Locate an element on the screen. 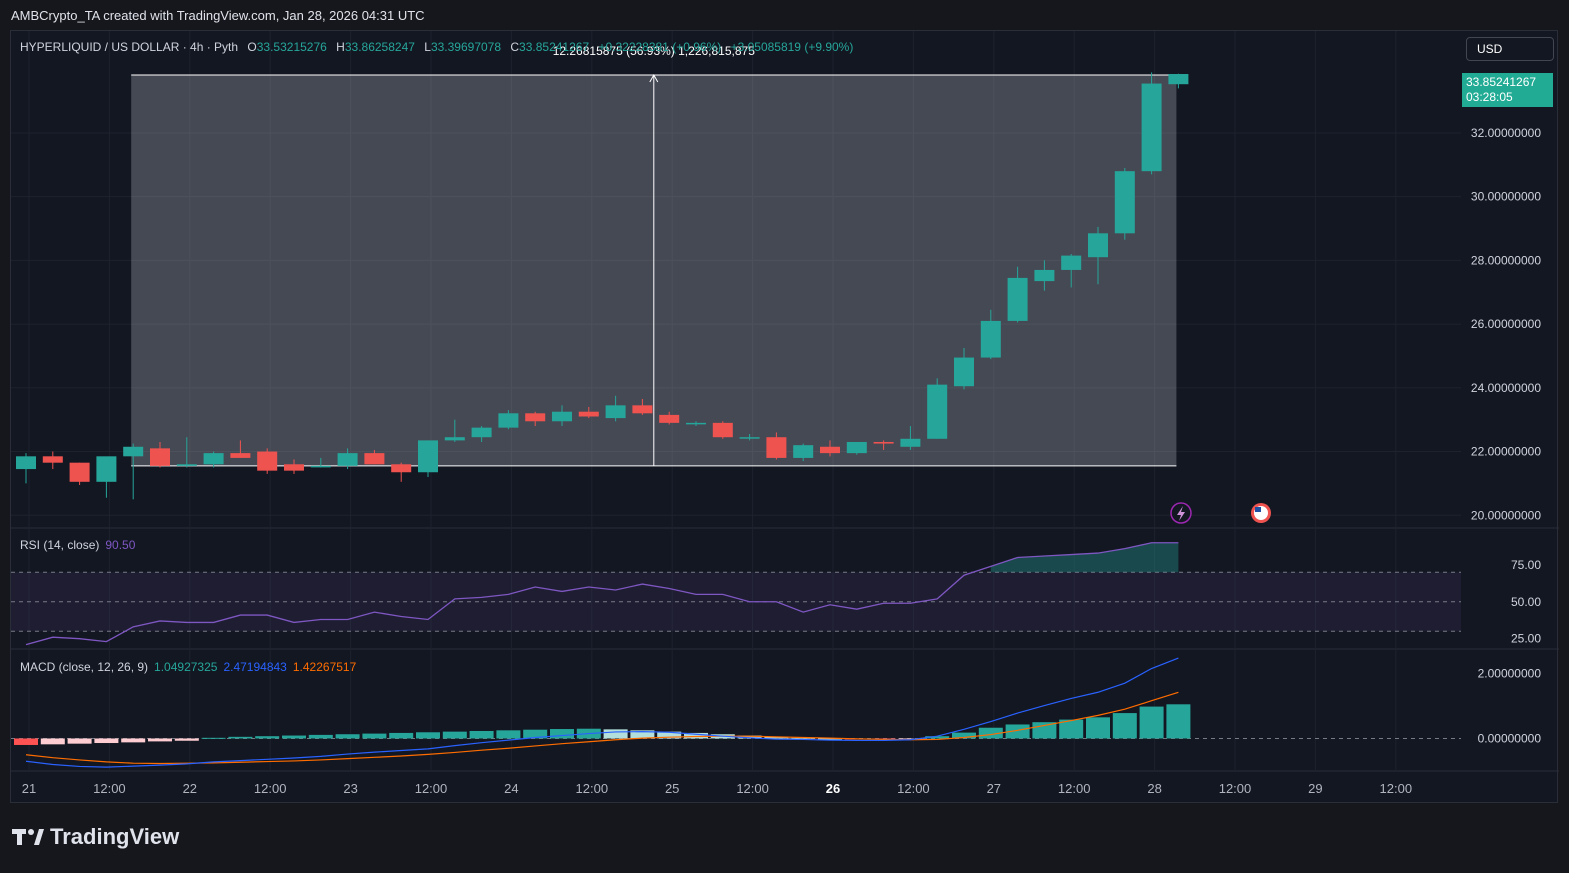 This screenshot has width=1569, height=873. macd-value: 2.47194843 is located at coordinates (255, 667).